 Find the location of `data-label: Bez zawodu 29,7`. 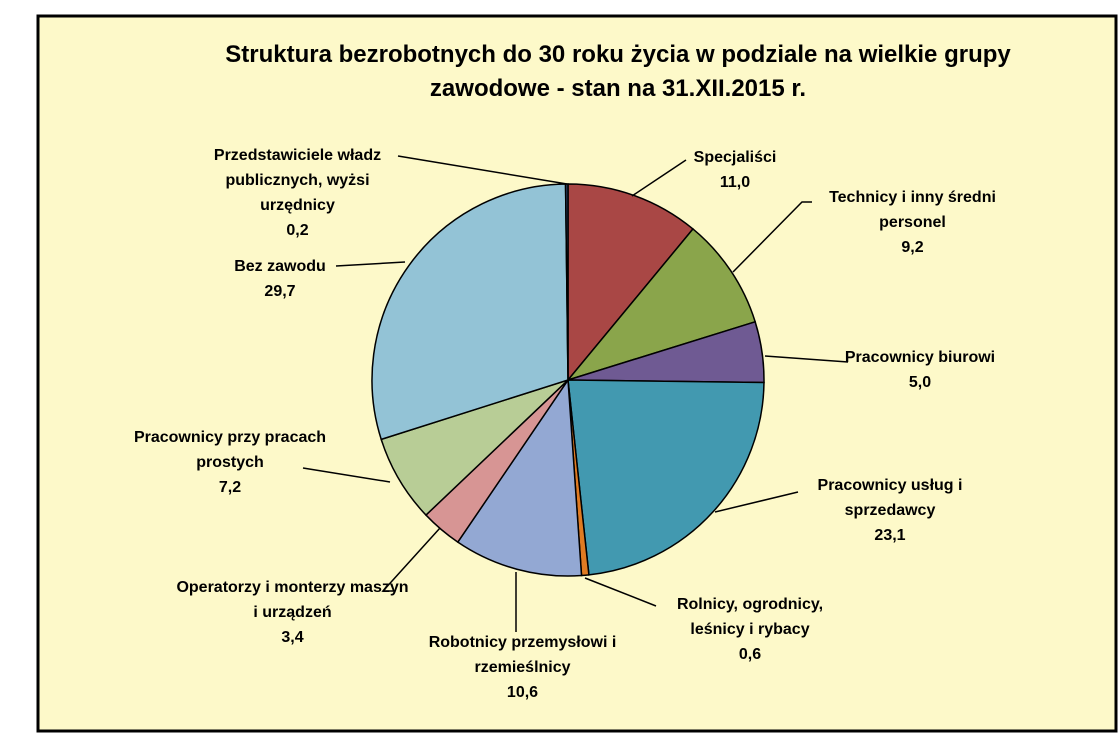

data-label: Bez zawodu 29,7 is located at coordinates (280, 279).